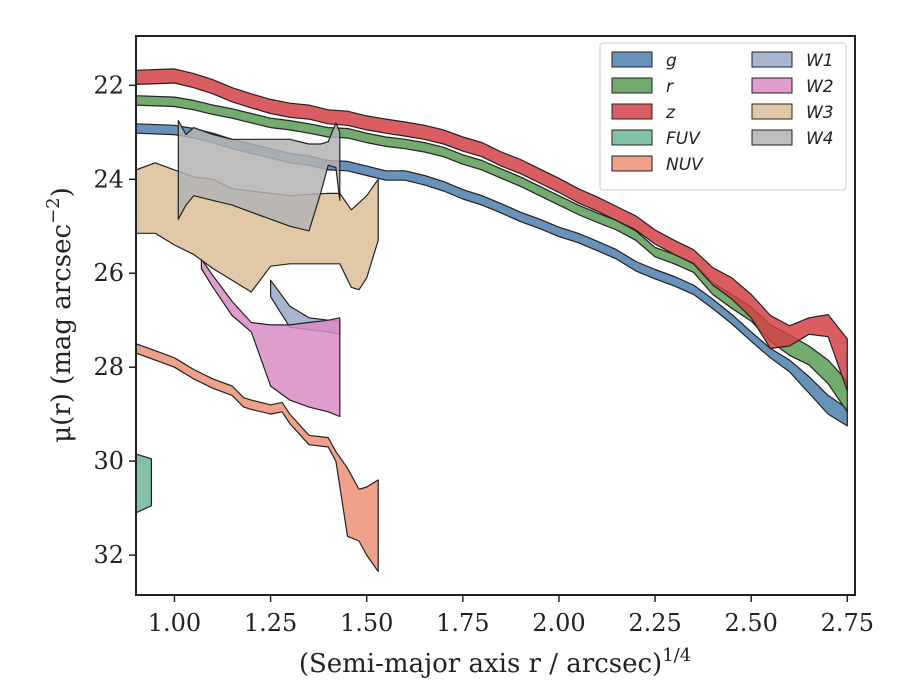 This screenshot has width=900, height=700. What do you see at coordinates (676, 655) in the screenshot?
I see `x-axis-label-exponent: 1/4` at bounding box center [676, 655].